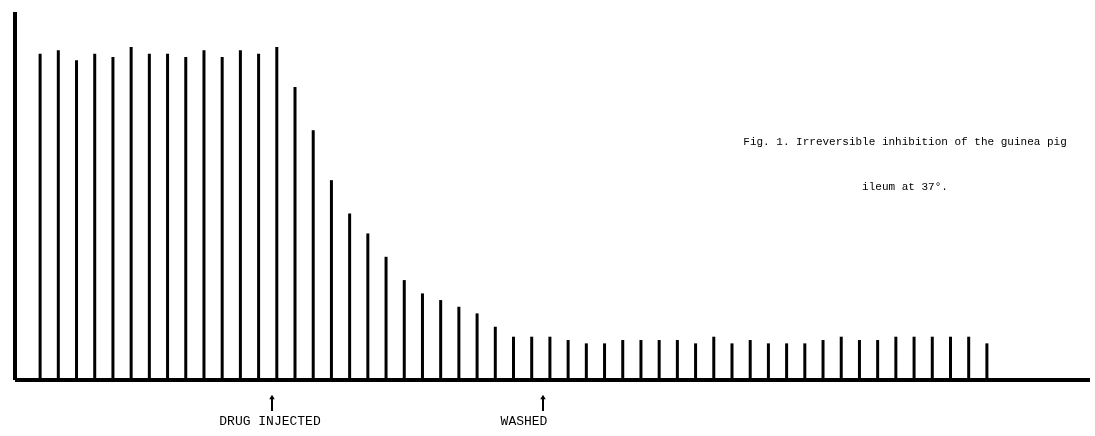 The image size is (1095, 436). Describe the element at coordinates (524, 421) in the screenshot. I see `text: WASHED` at that location.